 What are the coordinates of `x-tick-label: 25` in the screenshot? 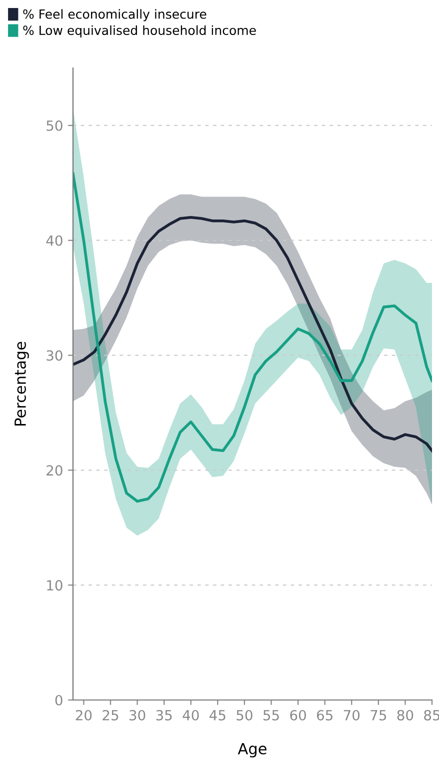 It's located at (110, 715).